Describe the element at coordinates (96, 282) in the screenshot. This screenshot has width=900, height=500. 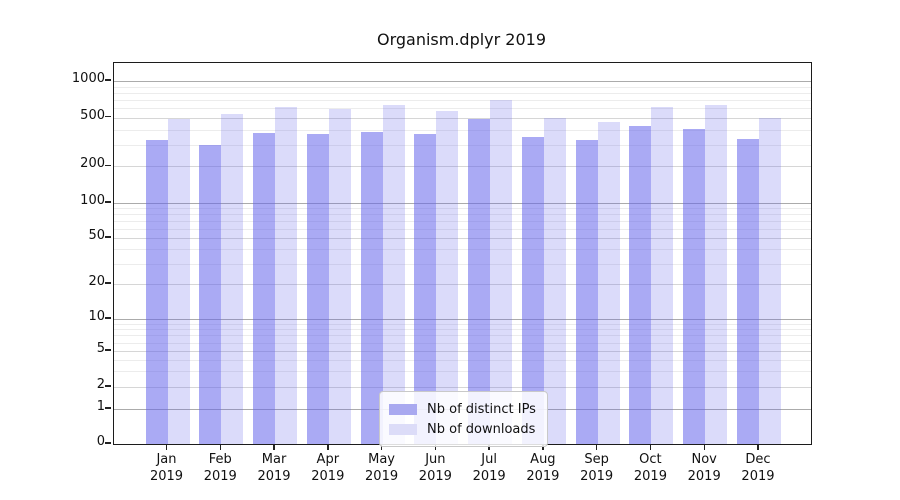
I see `y-tick-label: 20` at that location.